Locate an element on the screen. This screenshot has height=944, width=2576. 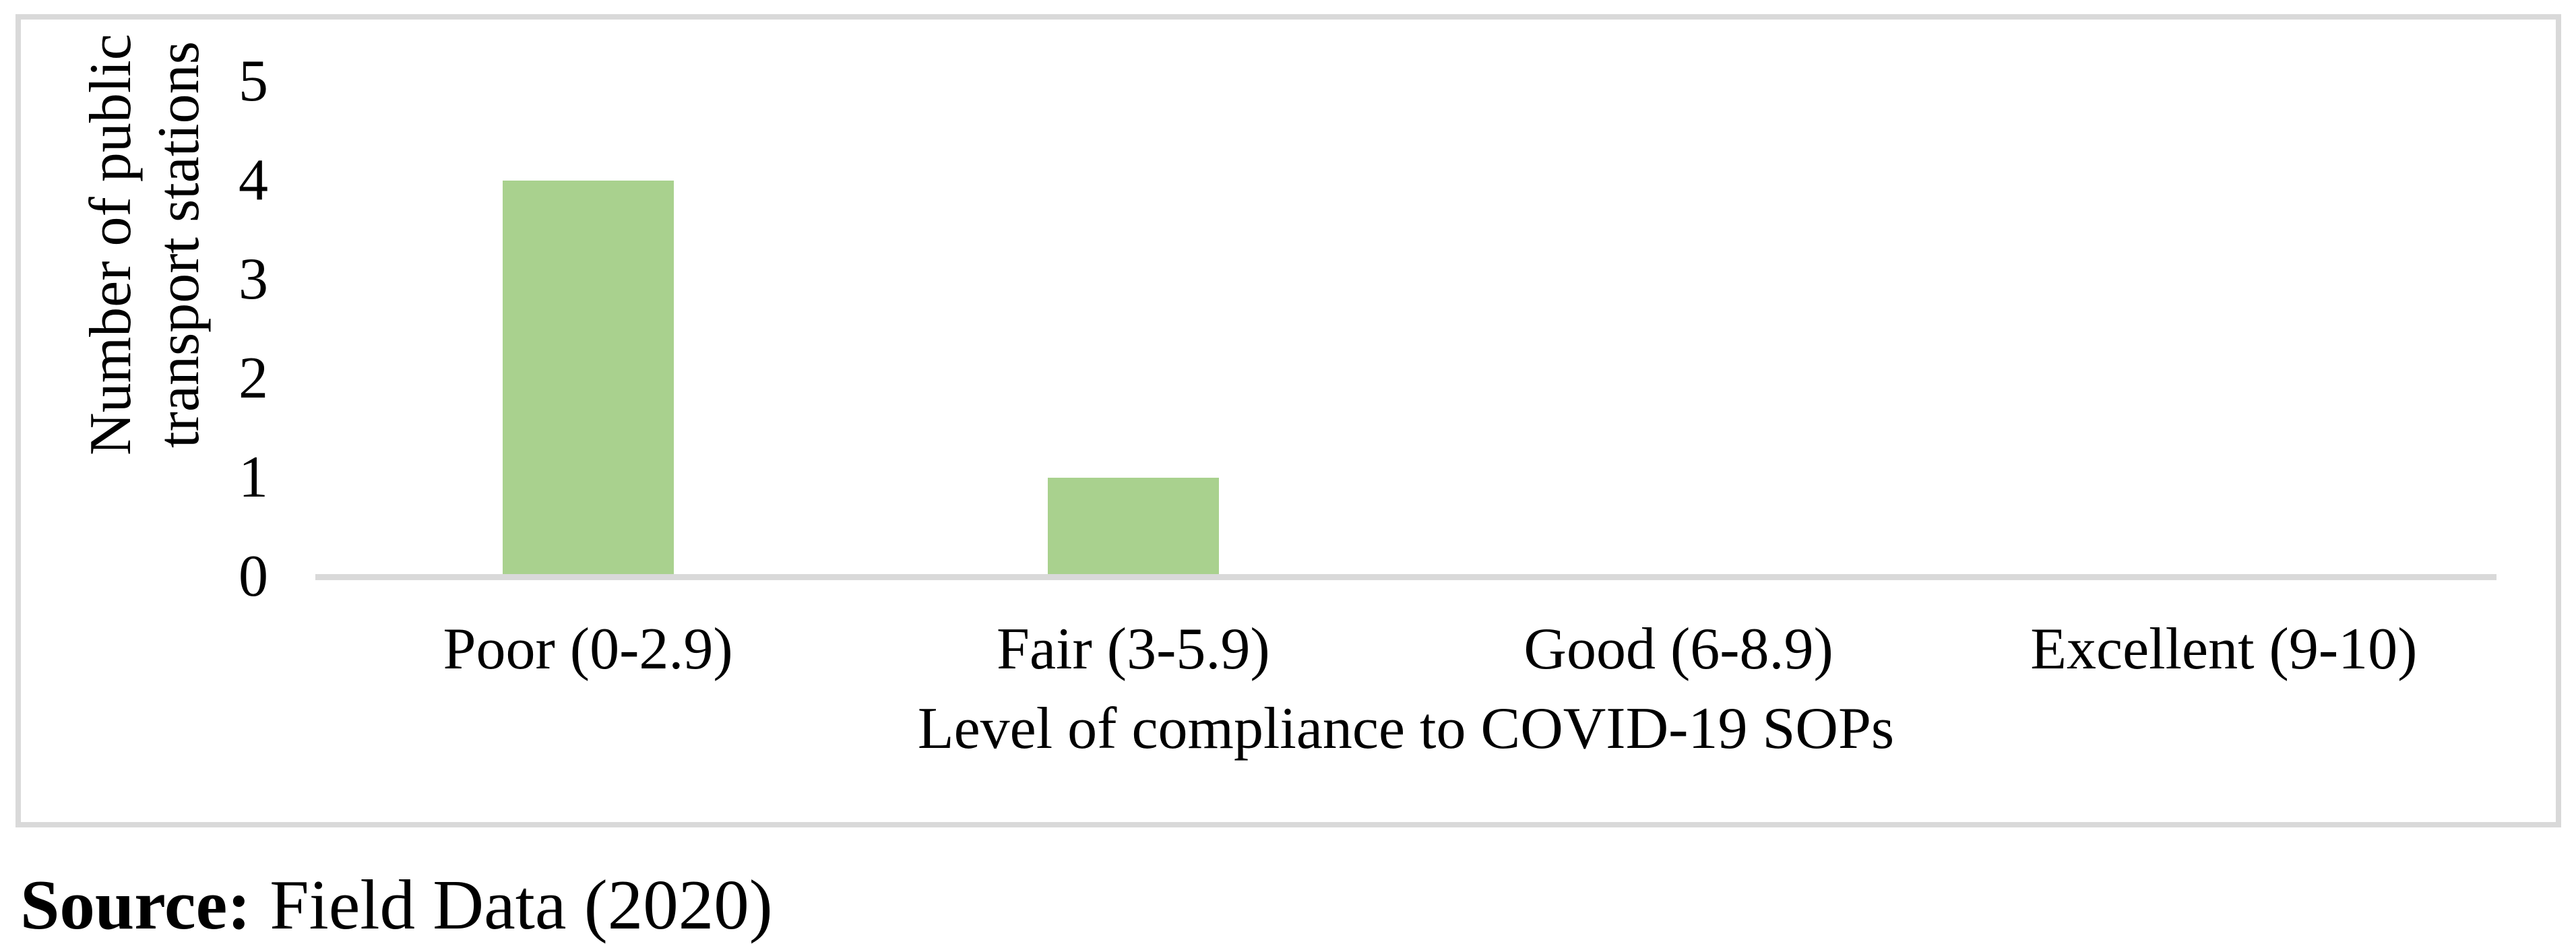
source-caption: Source: Field Data (2020) is located at coordinates (396, 905).